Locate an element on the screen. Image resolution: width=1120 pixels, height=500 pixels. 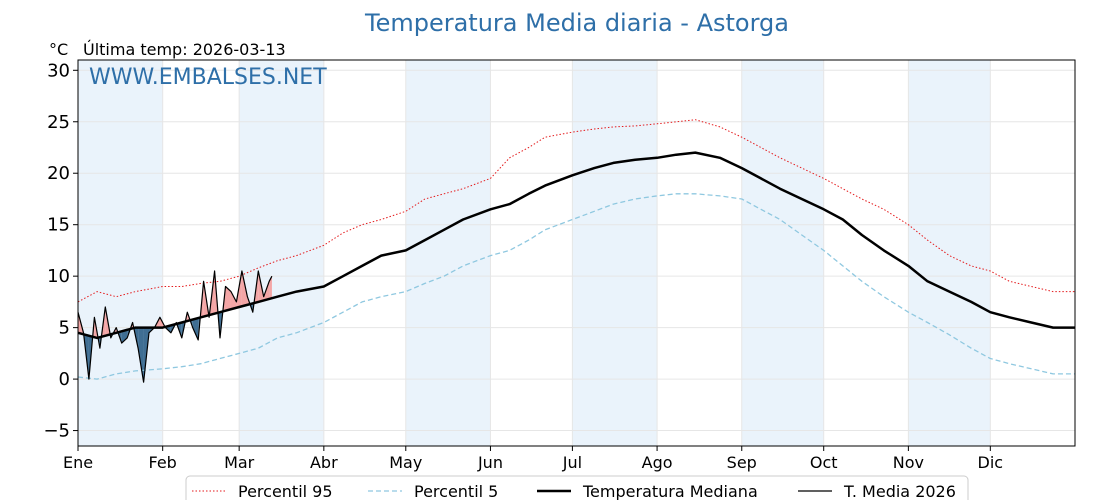
month-band-jul is located at coordinates (615, 253).